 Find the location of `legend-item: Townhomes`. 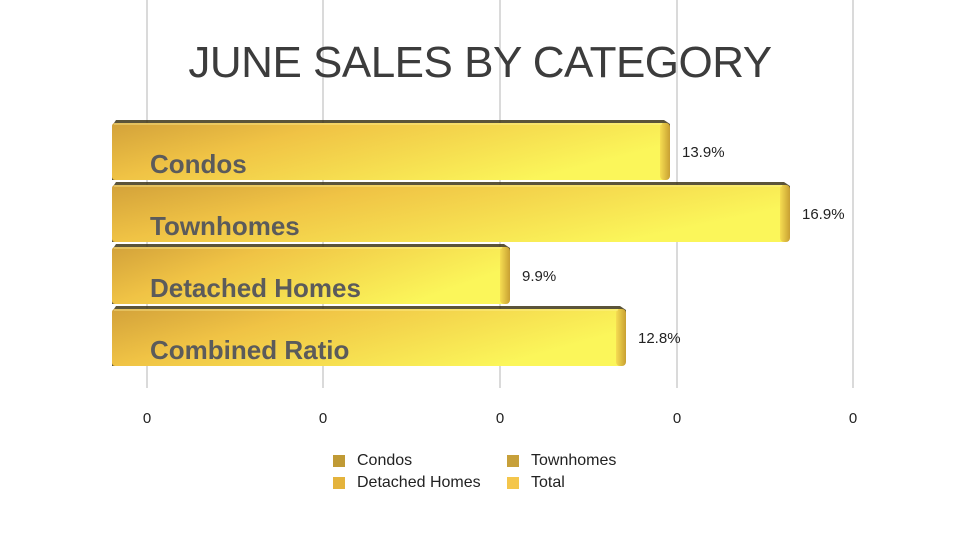

legend-item: Townhomes is located at coordinates (575, 461).